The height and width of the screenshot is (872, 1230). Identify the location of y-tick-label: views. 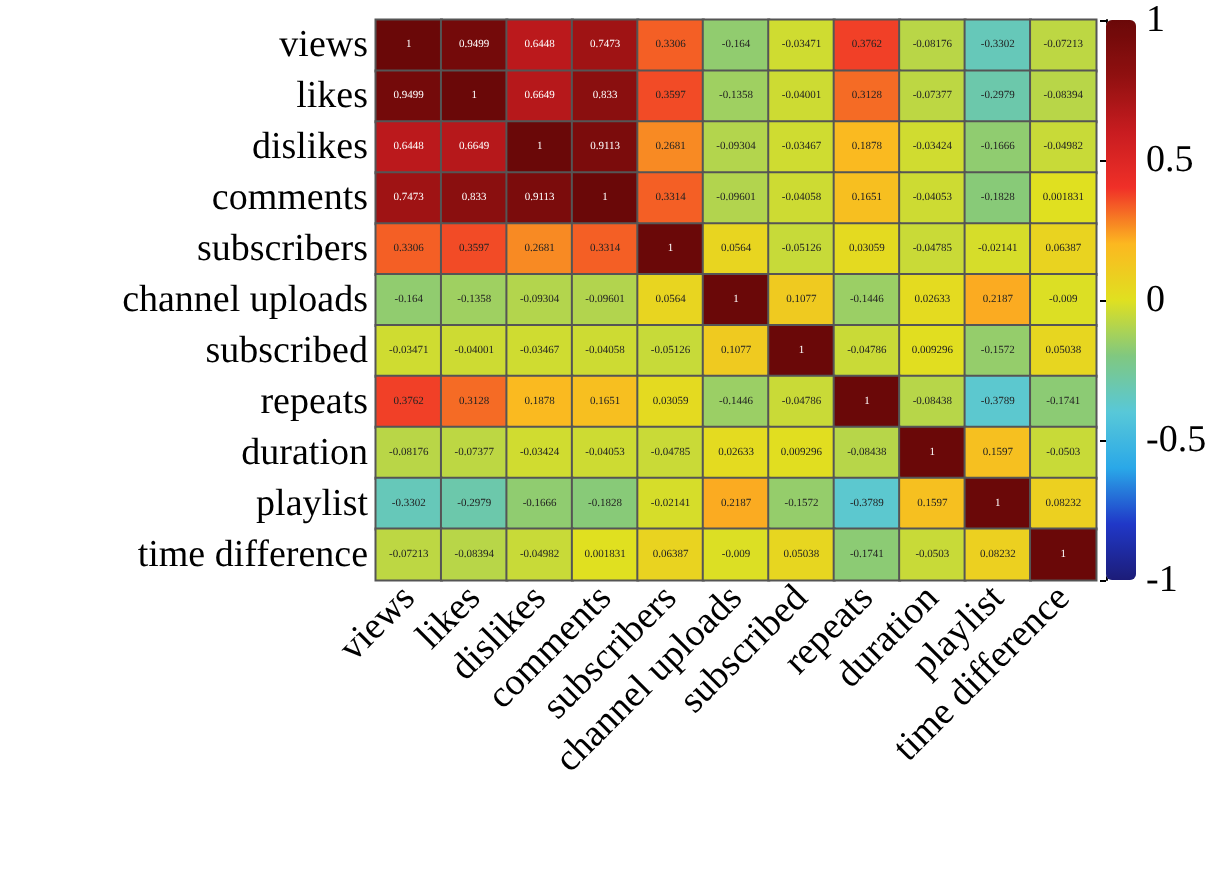
(323, 45).